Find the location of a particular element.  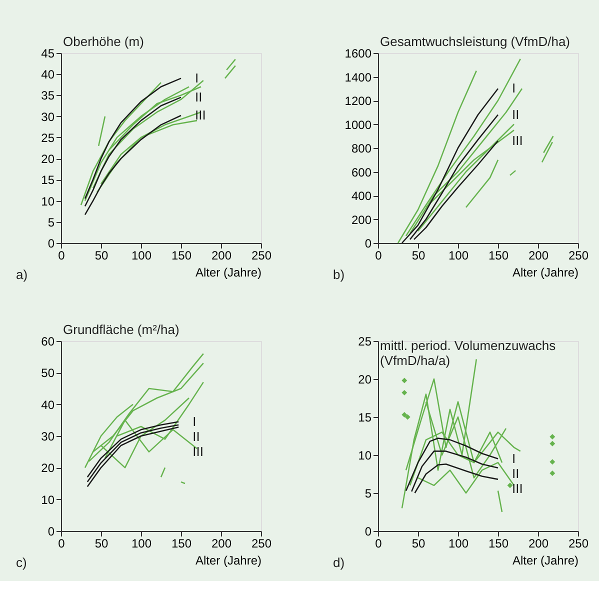

text: b) is located at coordinates (339, 274).